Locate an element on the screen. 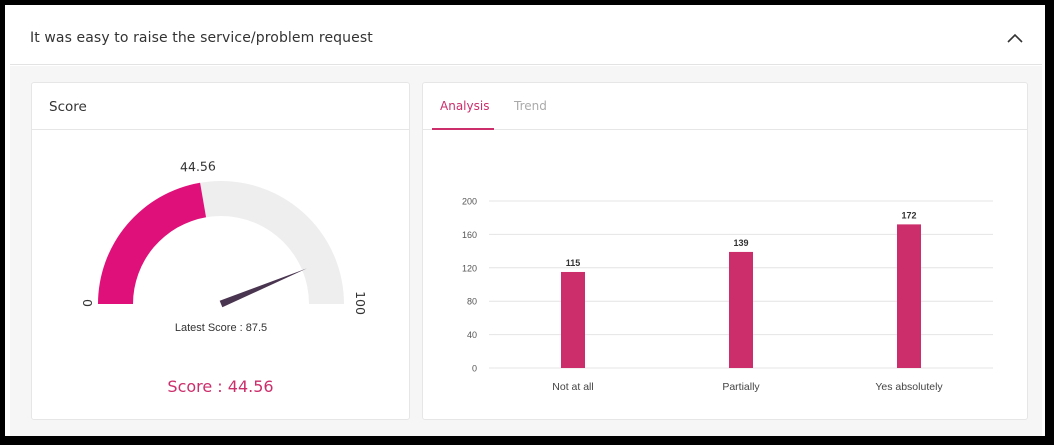 The height and width of the screenshot is (445, 1054). y-tick-label: 40 is located at coordinates (472, 335).